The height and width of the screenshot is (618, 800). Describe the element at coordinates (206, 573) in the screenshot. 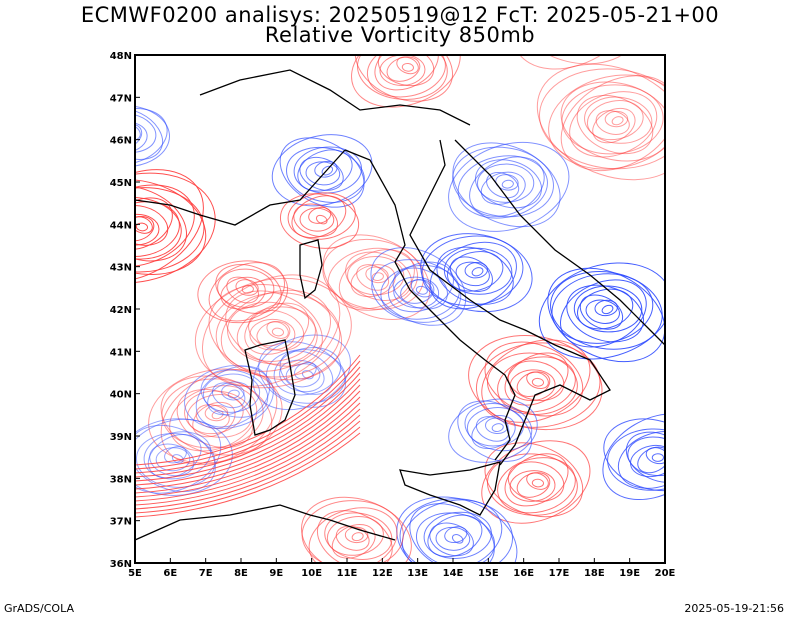

I see `lon-label: 7E` at that location.